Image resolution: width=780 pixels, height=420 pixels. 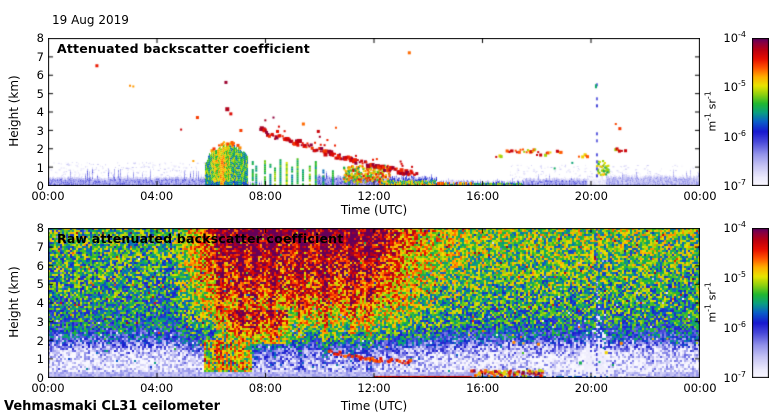 What do you see at coordinates (183, 48) in the screenshot?
I see `top-panel-title: Attenuated backscatter coefficient` at bounding box center [183, 48].